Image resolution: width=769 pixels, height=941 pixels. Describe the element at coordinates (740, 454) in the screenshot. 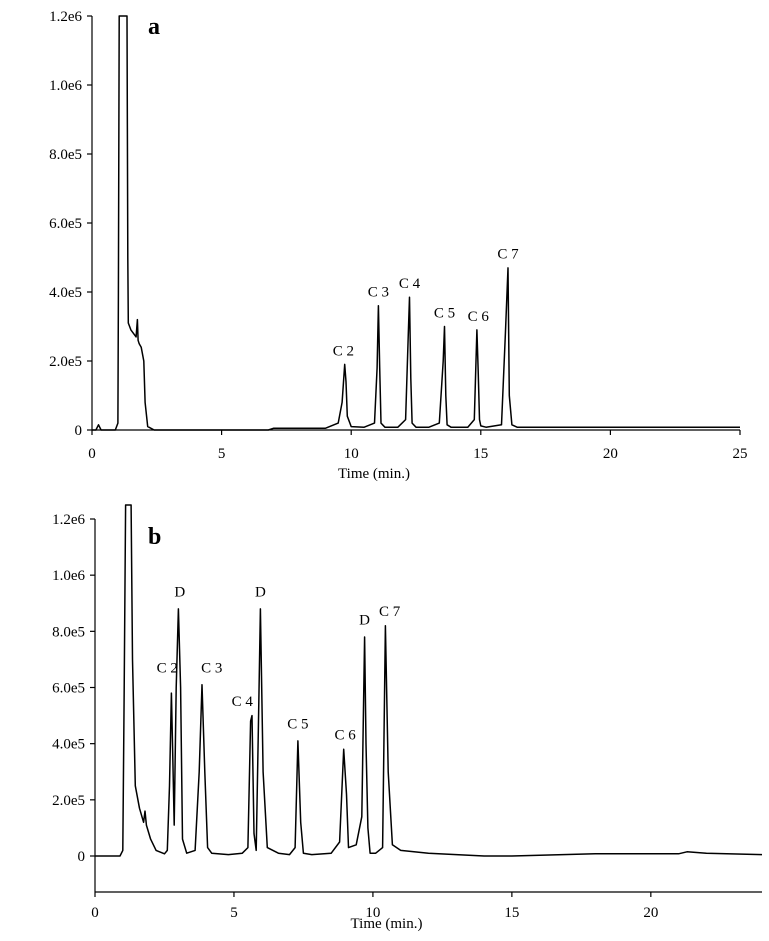

I see `x-tick-label: 25` at that location.